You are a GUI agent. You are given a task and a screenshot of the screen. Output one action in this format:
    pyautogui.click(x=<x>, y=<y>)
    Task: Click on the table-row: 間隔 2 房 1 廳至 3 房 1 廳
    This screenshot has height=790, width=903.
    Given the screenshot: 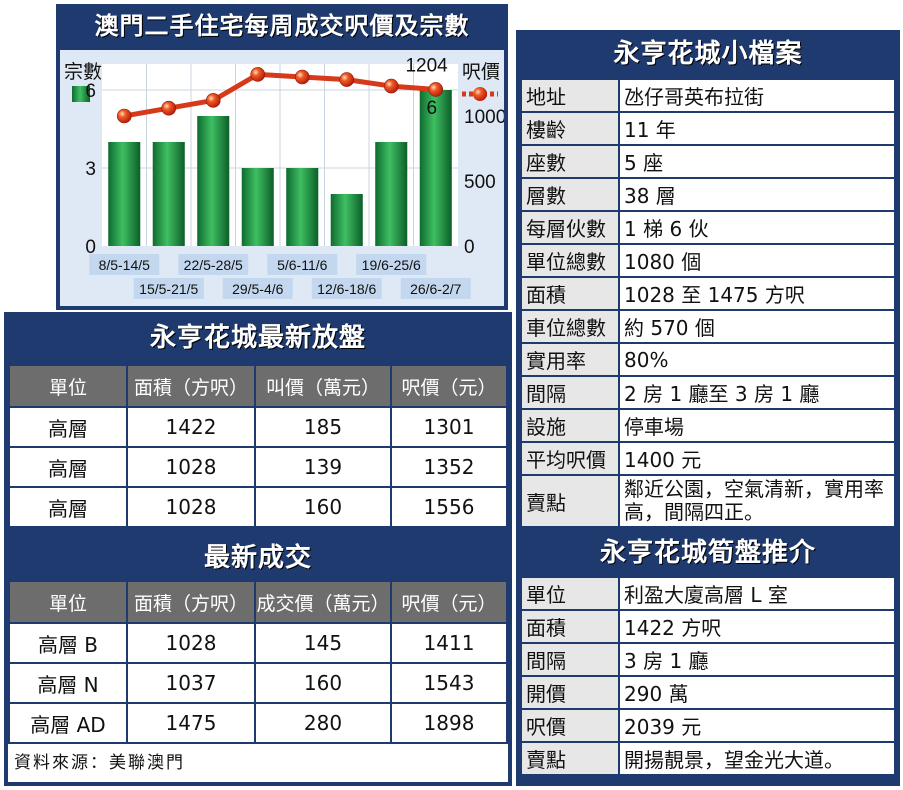 What is the action you would take?
    pyautogui.click(x=708, y=392)
    